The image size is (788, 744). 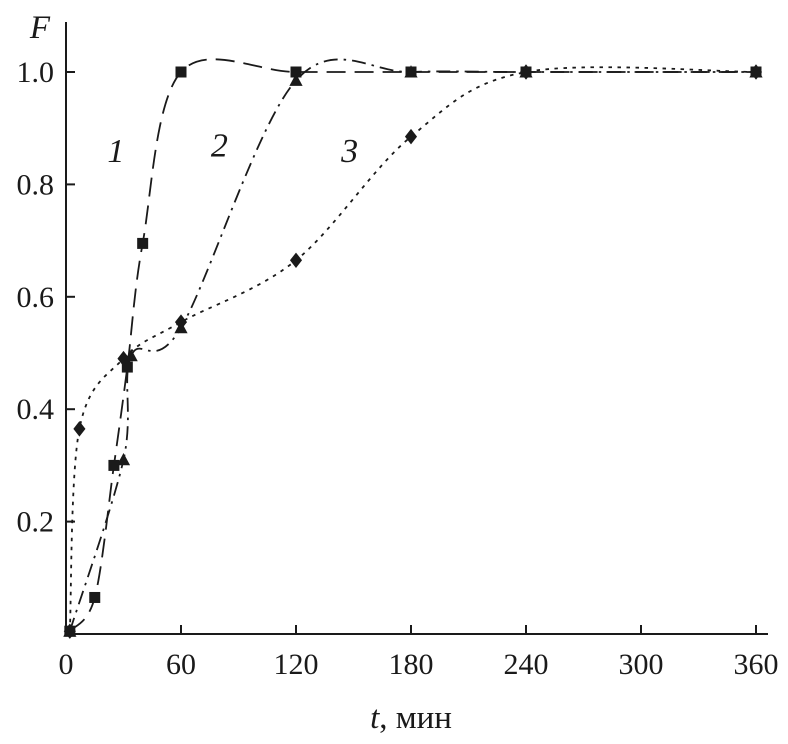 I want to click on y-tick-label: 0.6, so click(x=36, y=297).